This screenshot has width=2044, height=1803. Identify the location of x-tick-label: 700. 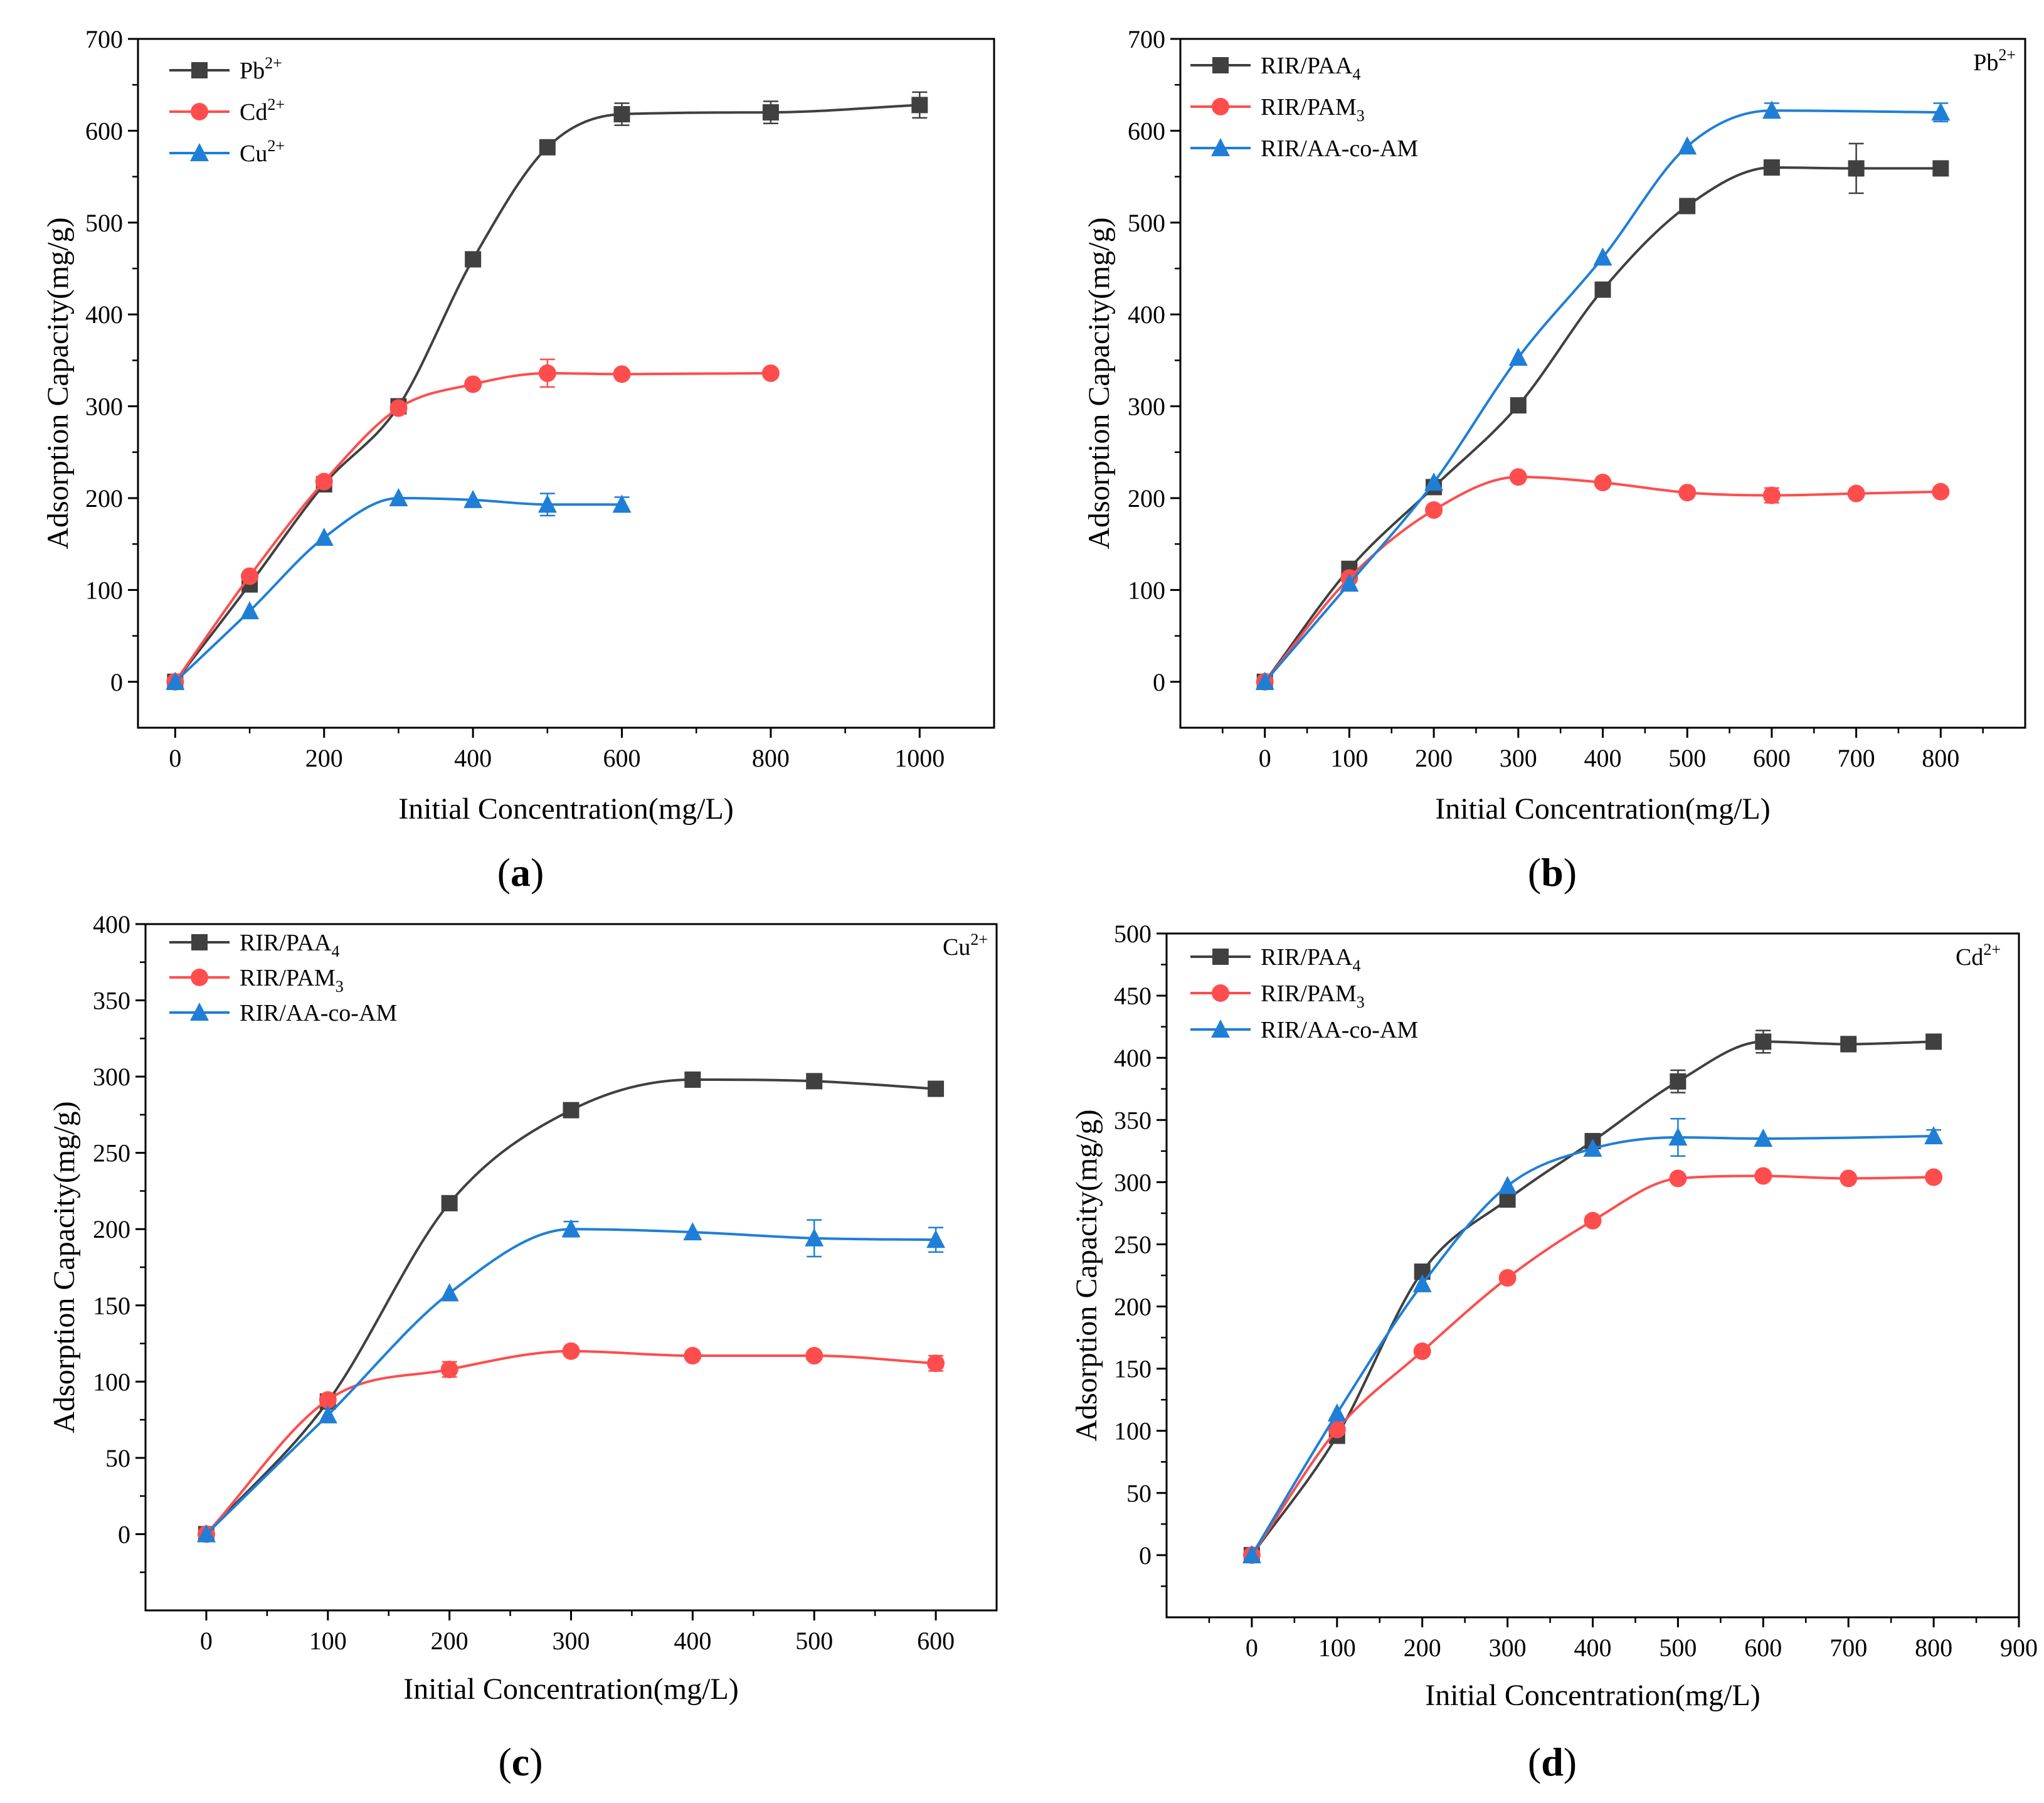
(1856, 758).